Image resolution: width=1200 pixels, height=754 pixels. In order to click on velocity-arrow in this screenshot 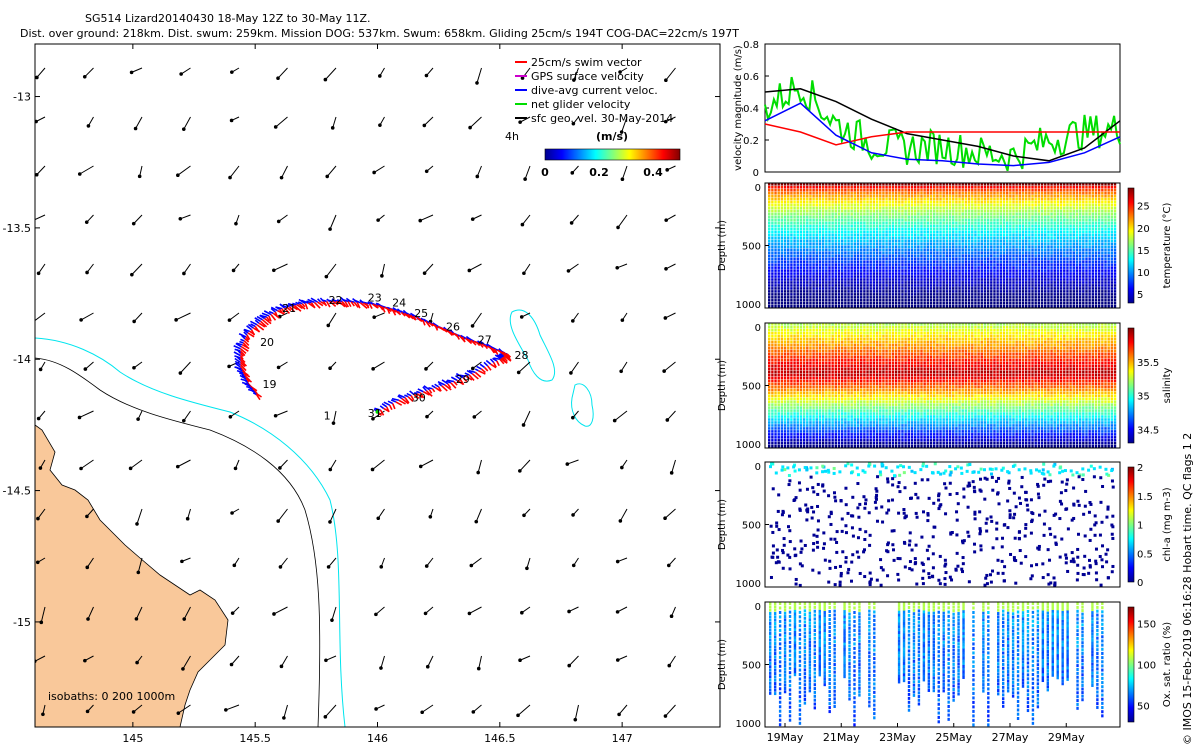, I will do `click(669, 366)`.